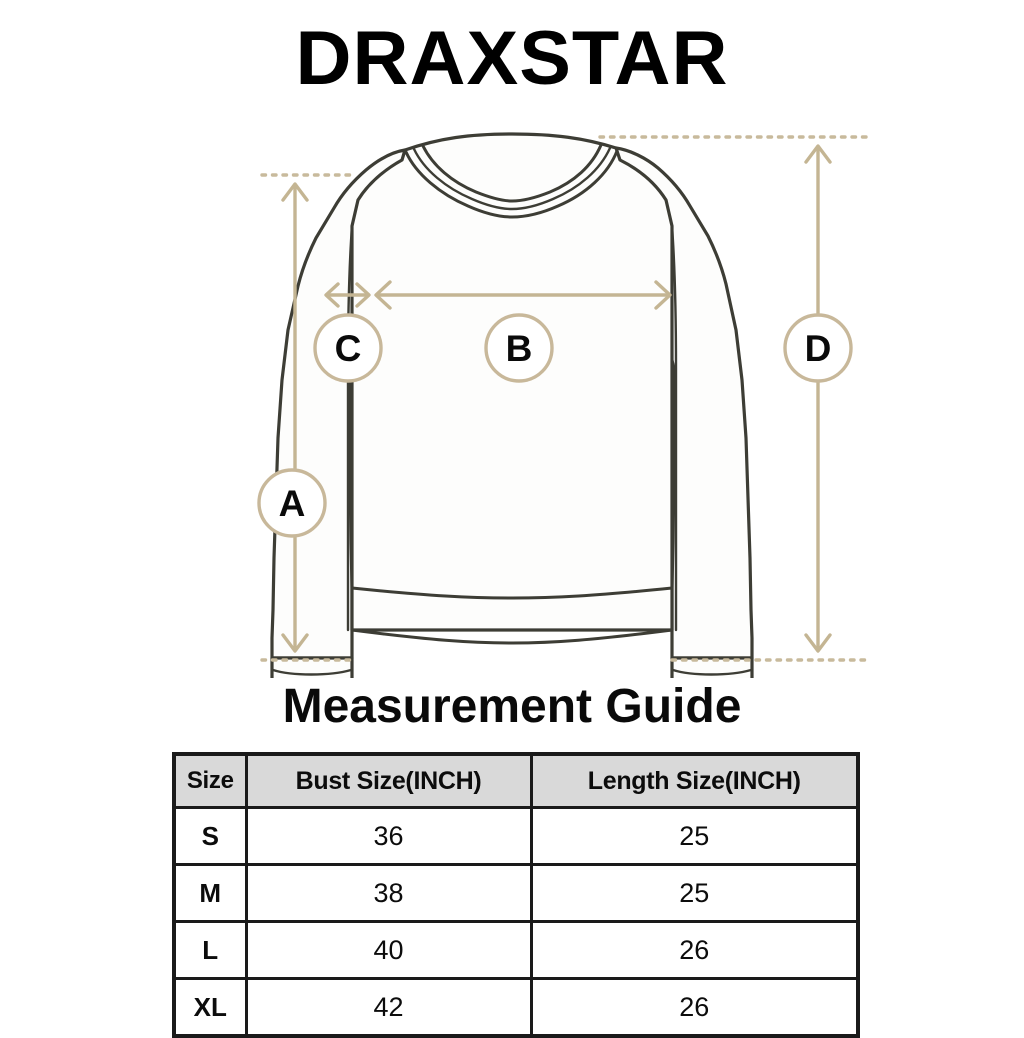  Describe the element at coordinates (210, 950) in the screenshot. I see `cell-size: L` at that location.